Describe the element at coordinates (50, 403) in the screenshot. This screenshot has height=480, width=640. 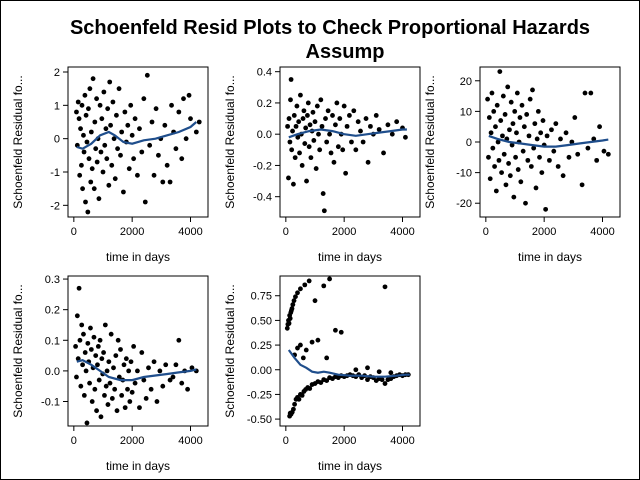
I see `y-tick-label: -0.1` at that location.